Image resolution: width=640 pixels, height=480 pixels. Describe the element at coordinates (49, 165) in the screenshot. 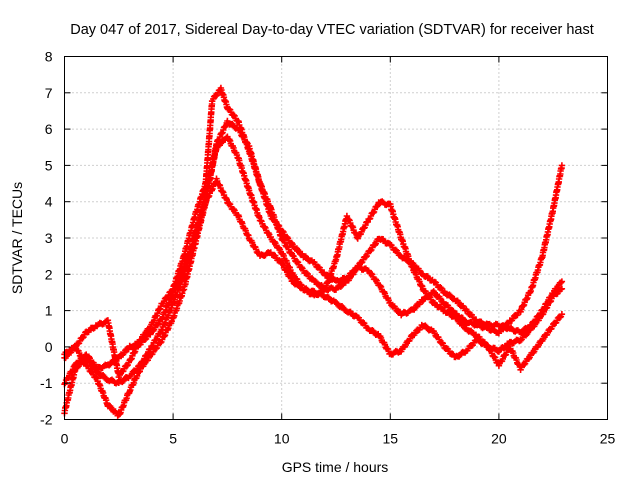

I see `y-tick-label: 5` at that location.